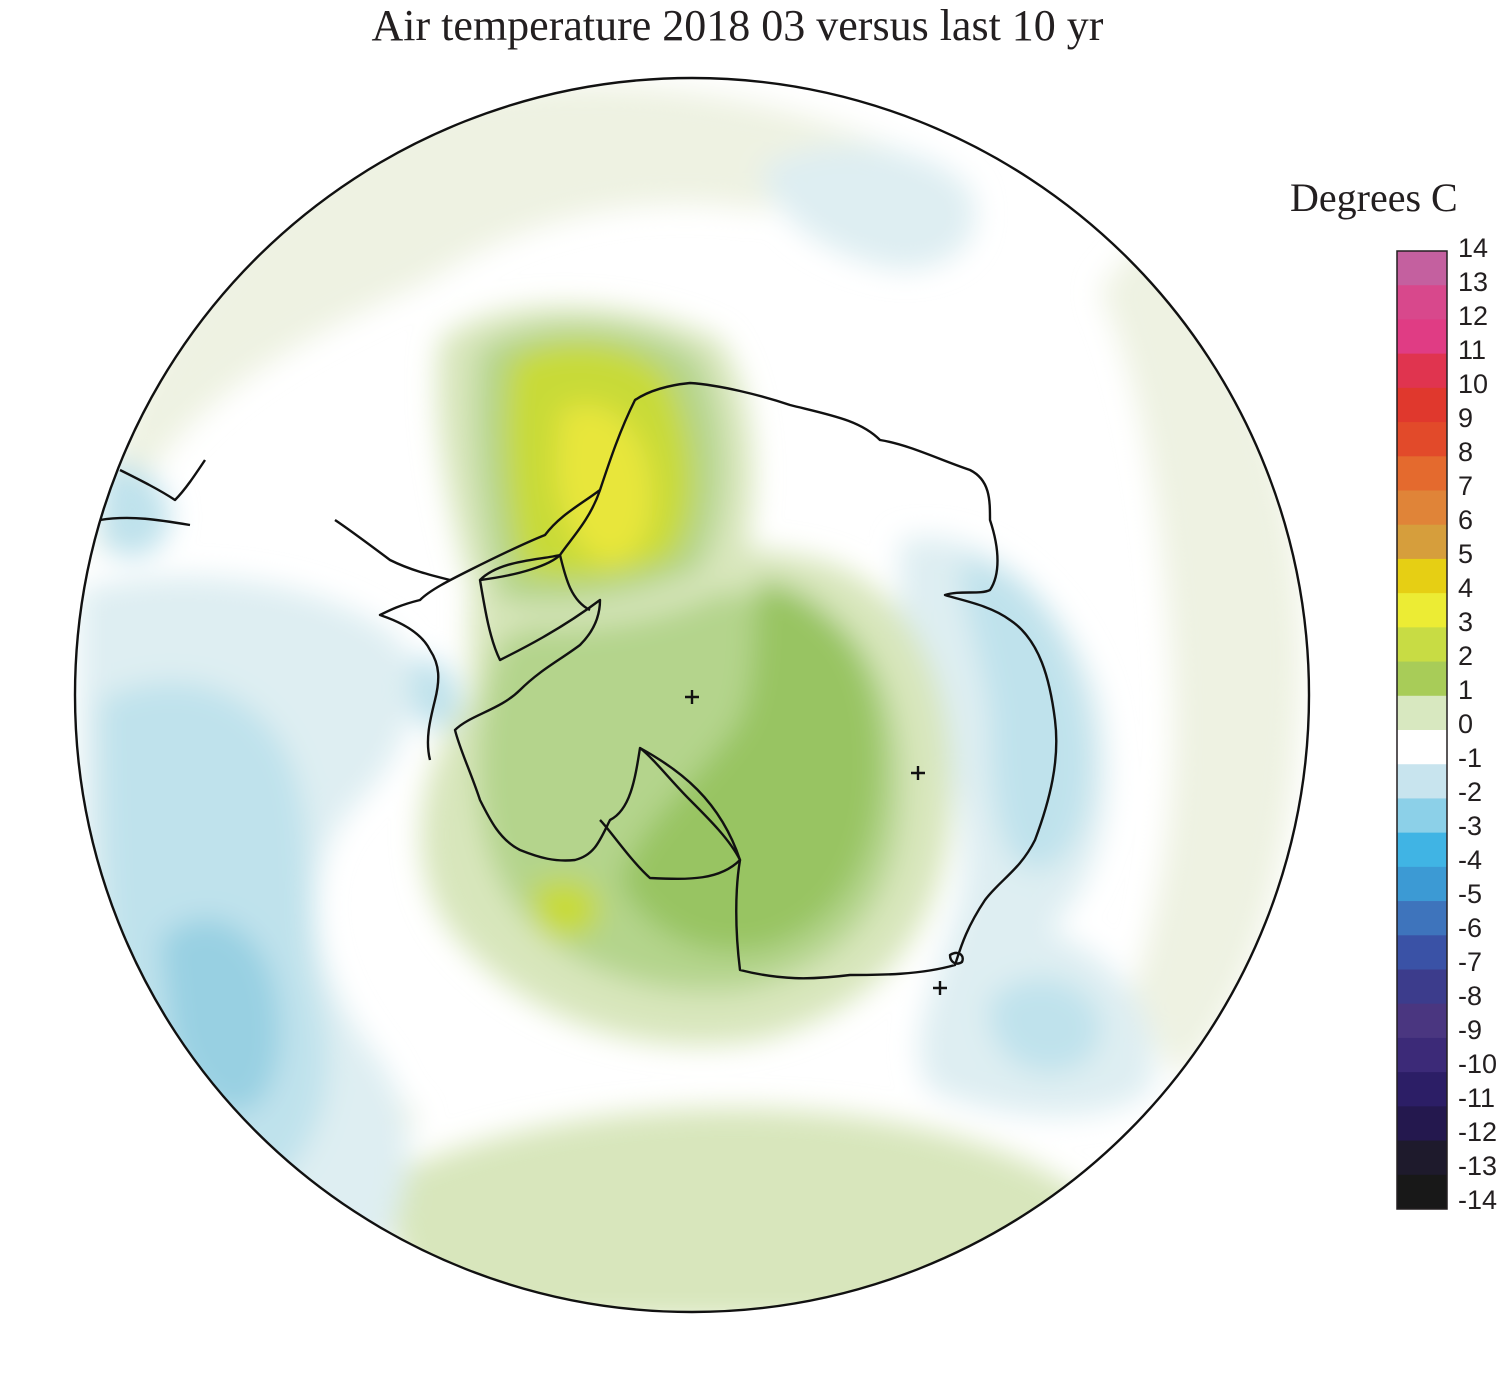 The width and height of the screenshot is (1500, 1373). Describe the element at coordinates (489, 625) in the screenshot. I see `peninsula-coastline` at that location.